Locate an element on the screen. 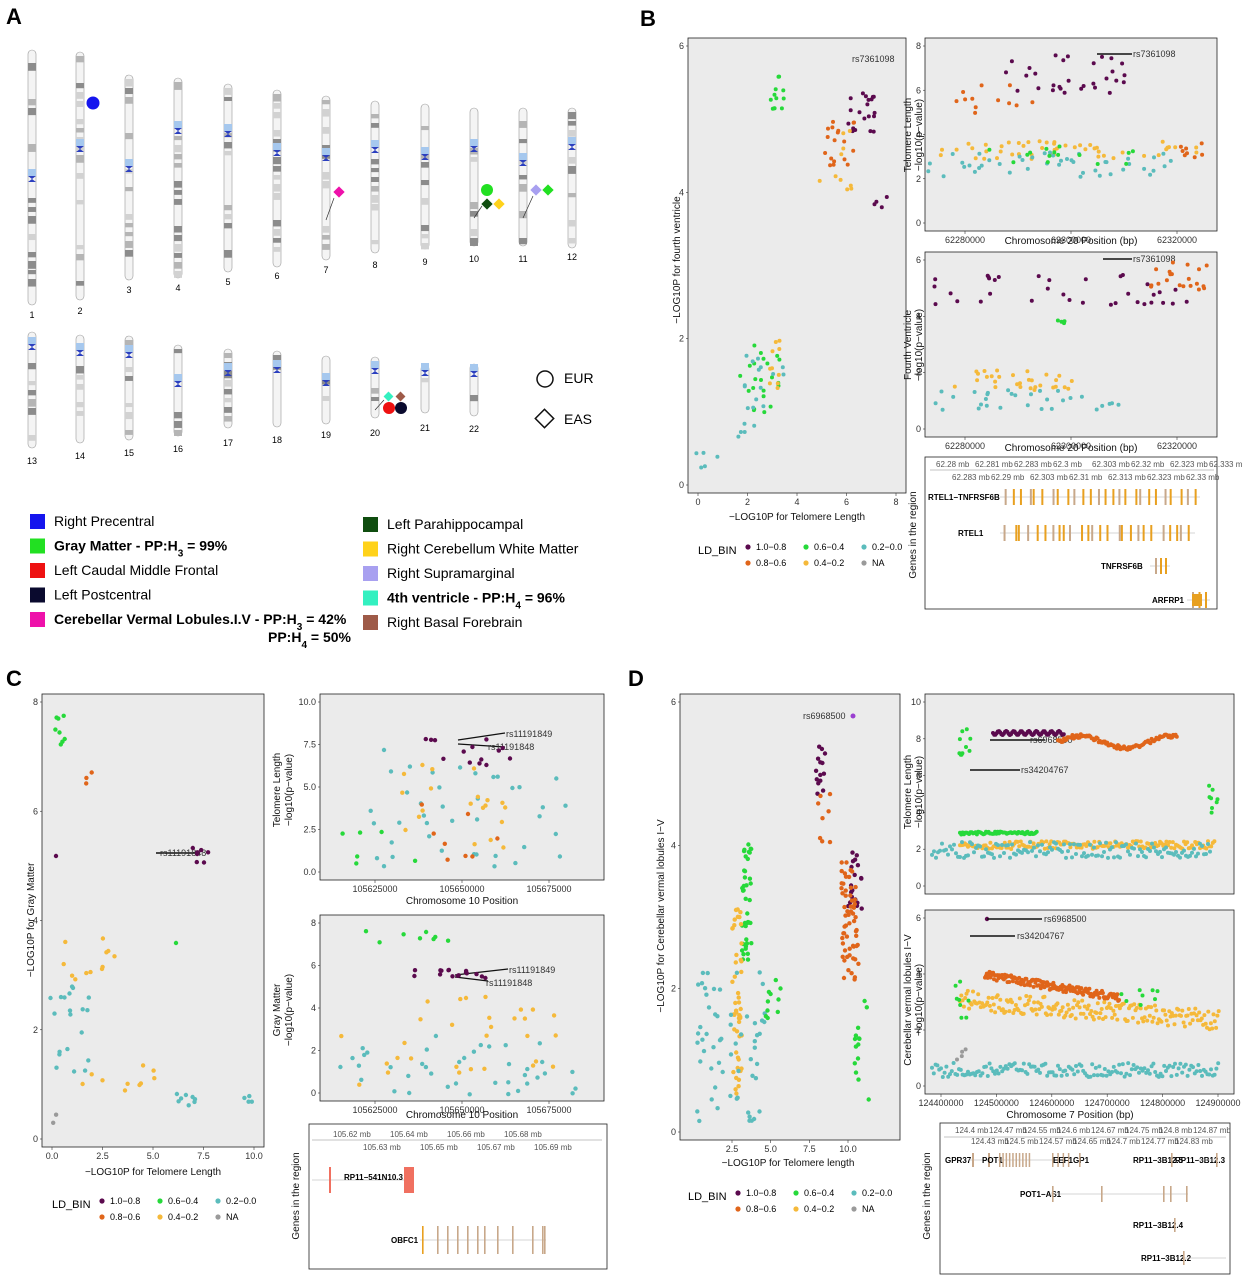 This screenshot has width=1242, height=1280. ruler-label: 105.66 mb is located at coordinates (466, 1134).